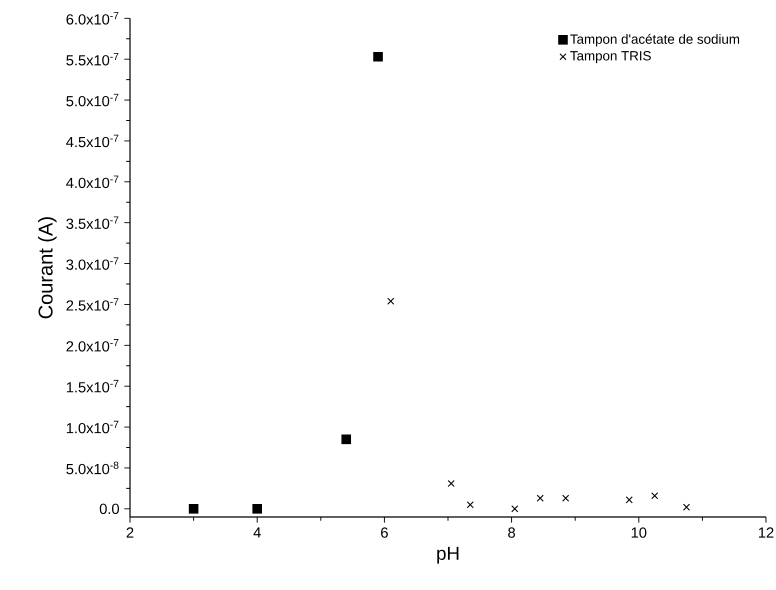  What do you see at coordinates (92, 18) in the screenshot?
I see `y-tick-label: 6.0x10$^{-7}$` at bounding box center [92, 18].